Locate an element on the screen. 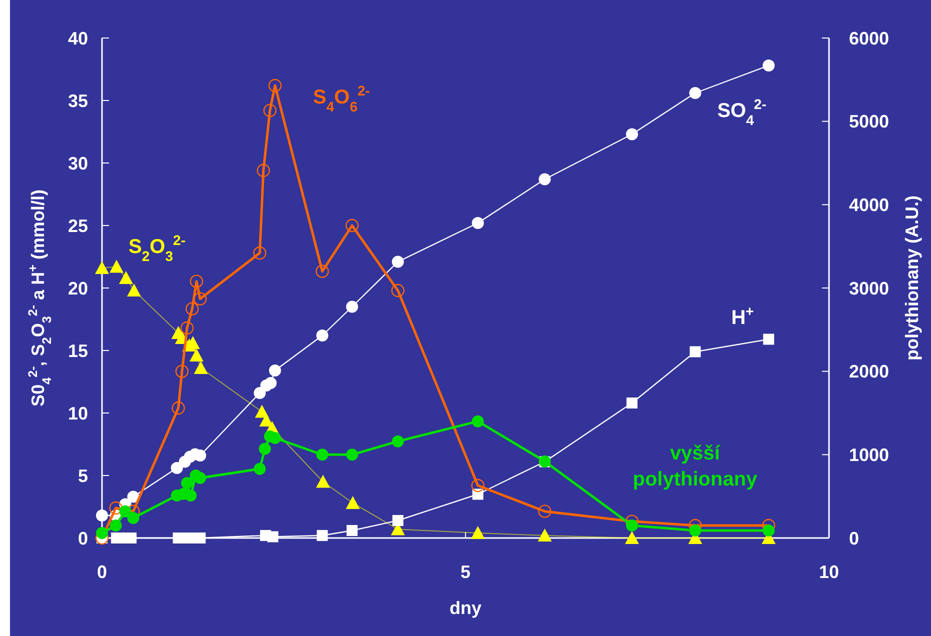 Image resolution: width=931 pixels, height=636 pixels. y-tick-label: 25 is located at coordinates (78, 226).